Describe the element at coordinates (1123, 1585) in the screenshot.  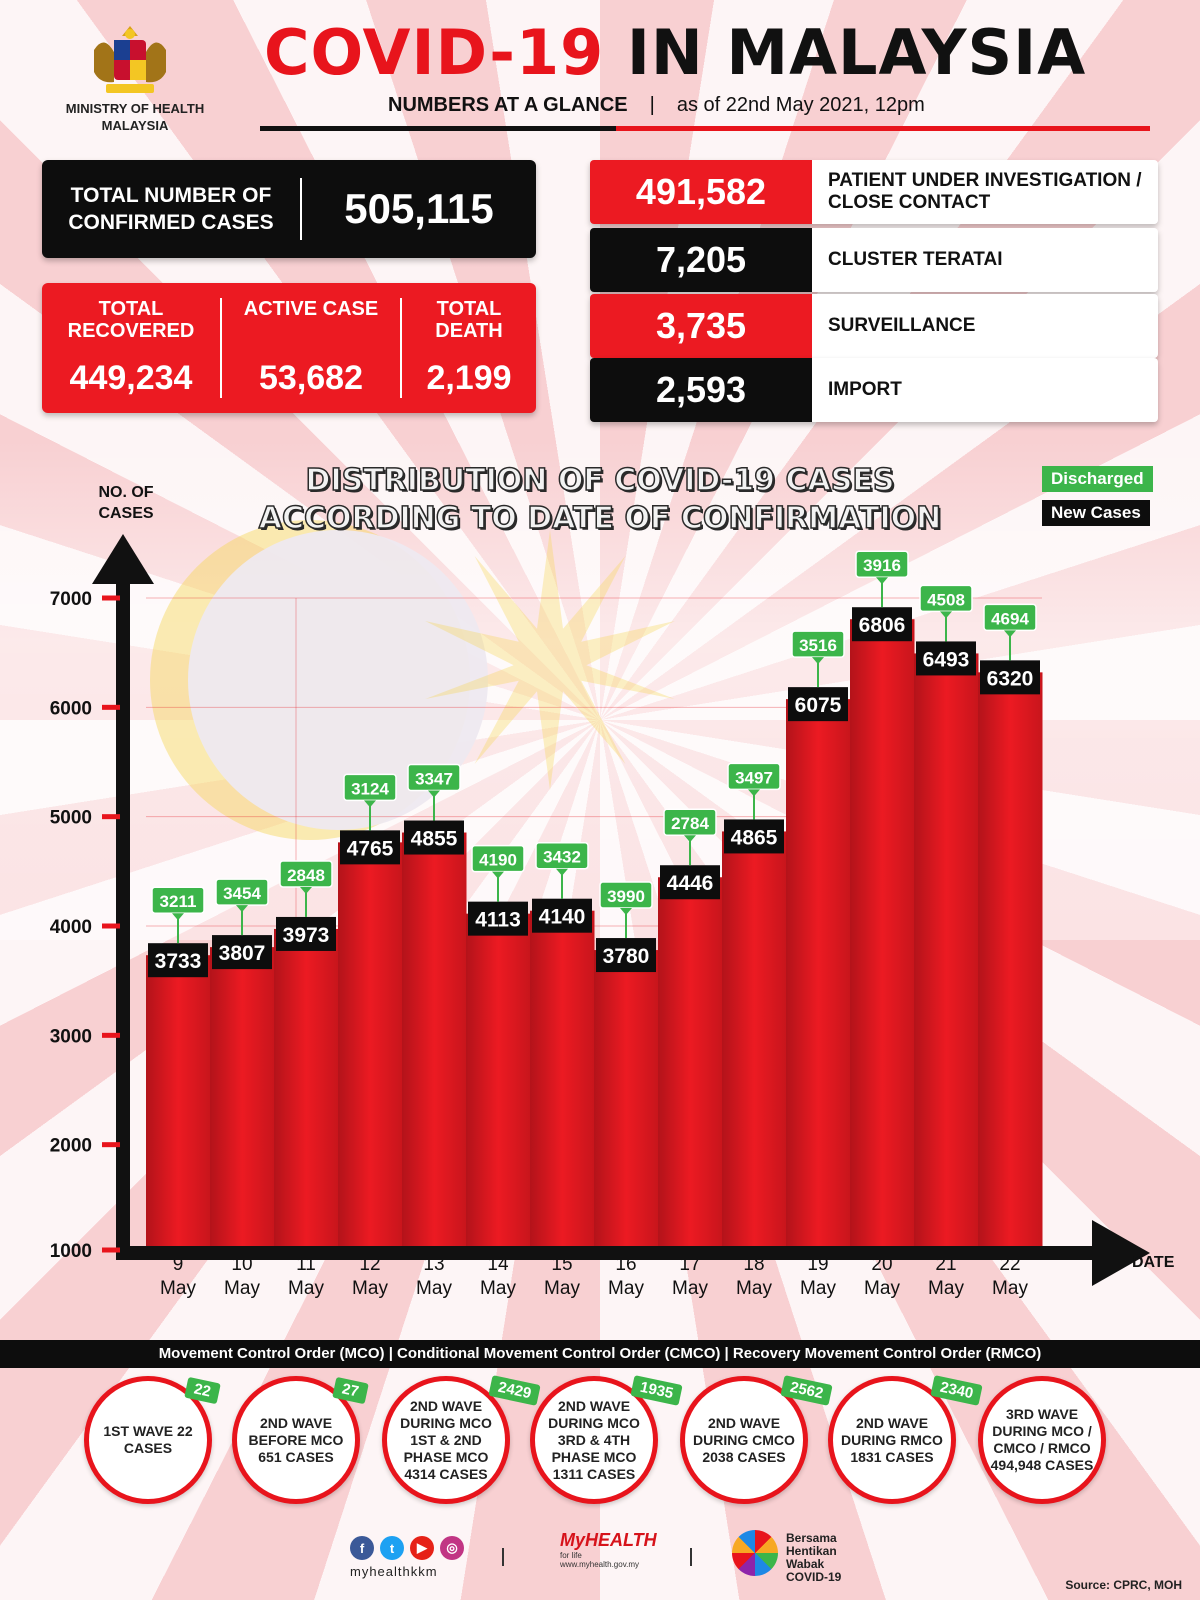
I see `source-note: Source: CPRC, MOH` at that location.